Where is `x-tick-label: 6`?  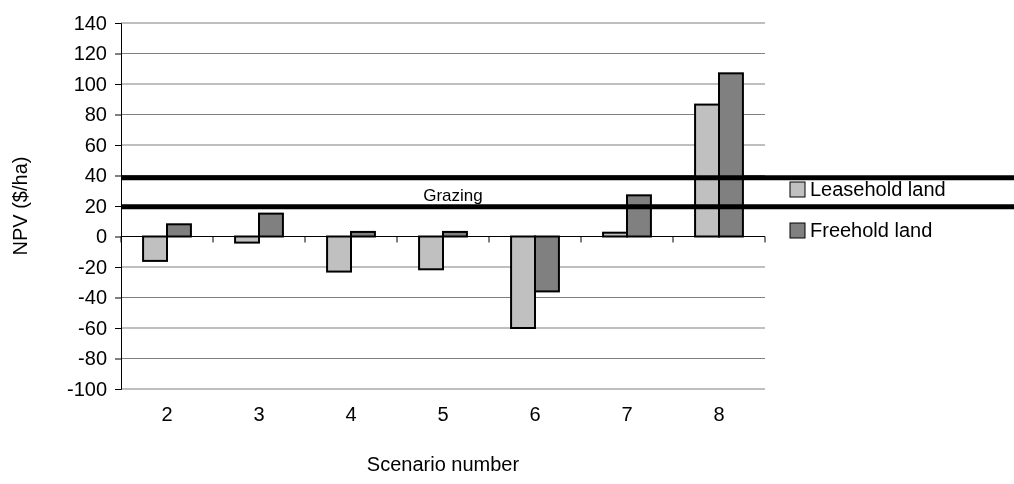
x-tick-label: 6 is located at coordinates (535, 414).